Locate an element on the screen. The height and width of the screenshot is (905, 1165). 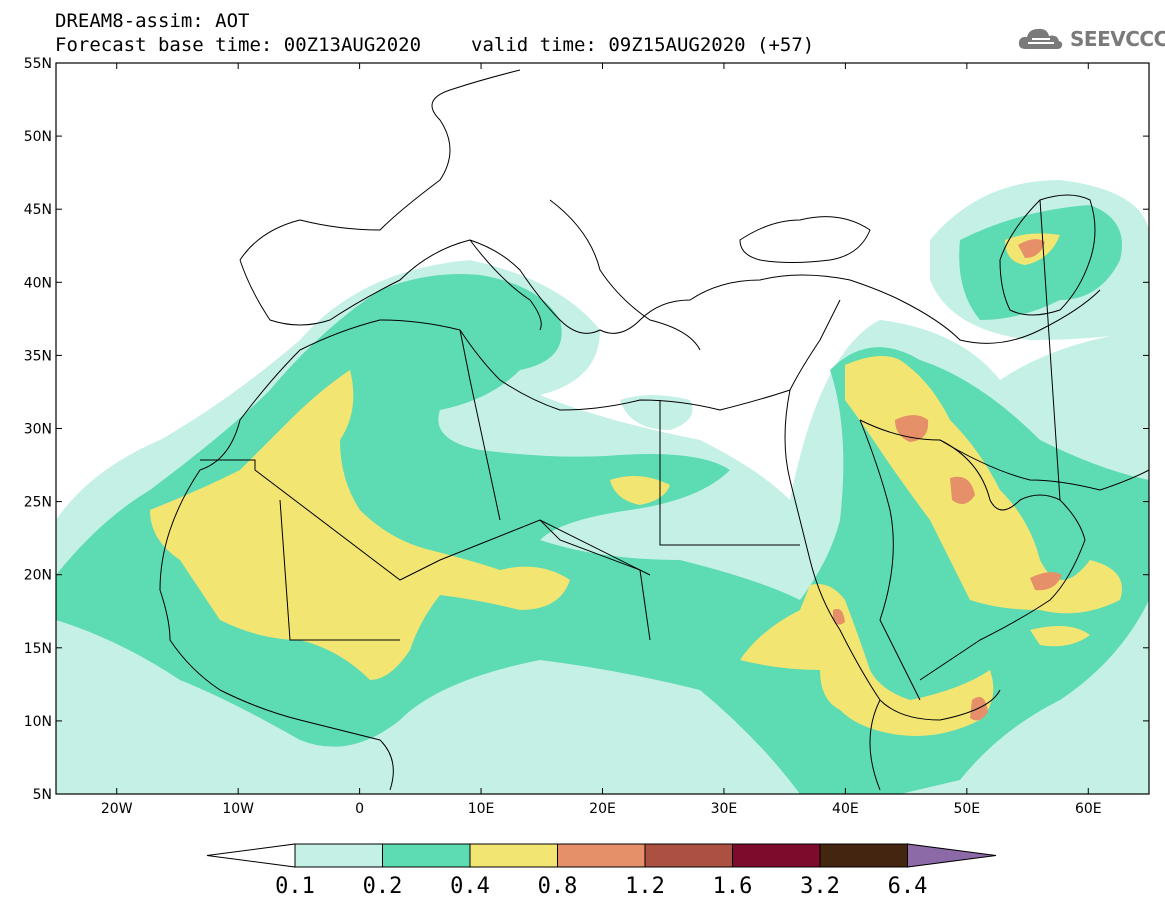
valid-time: valid time: 09Z15AUG2020 (+57) is located at coordinates (643, 45).